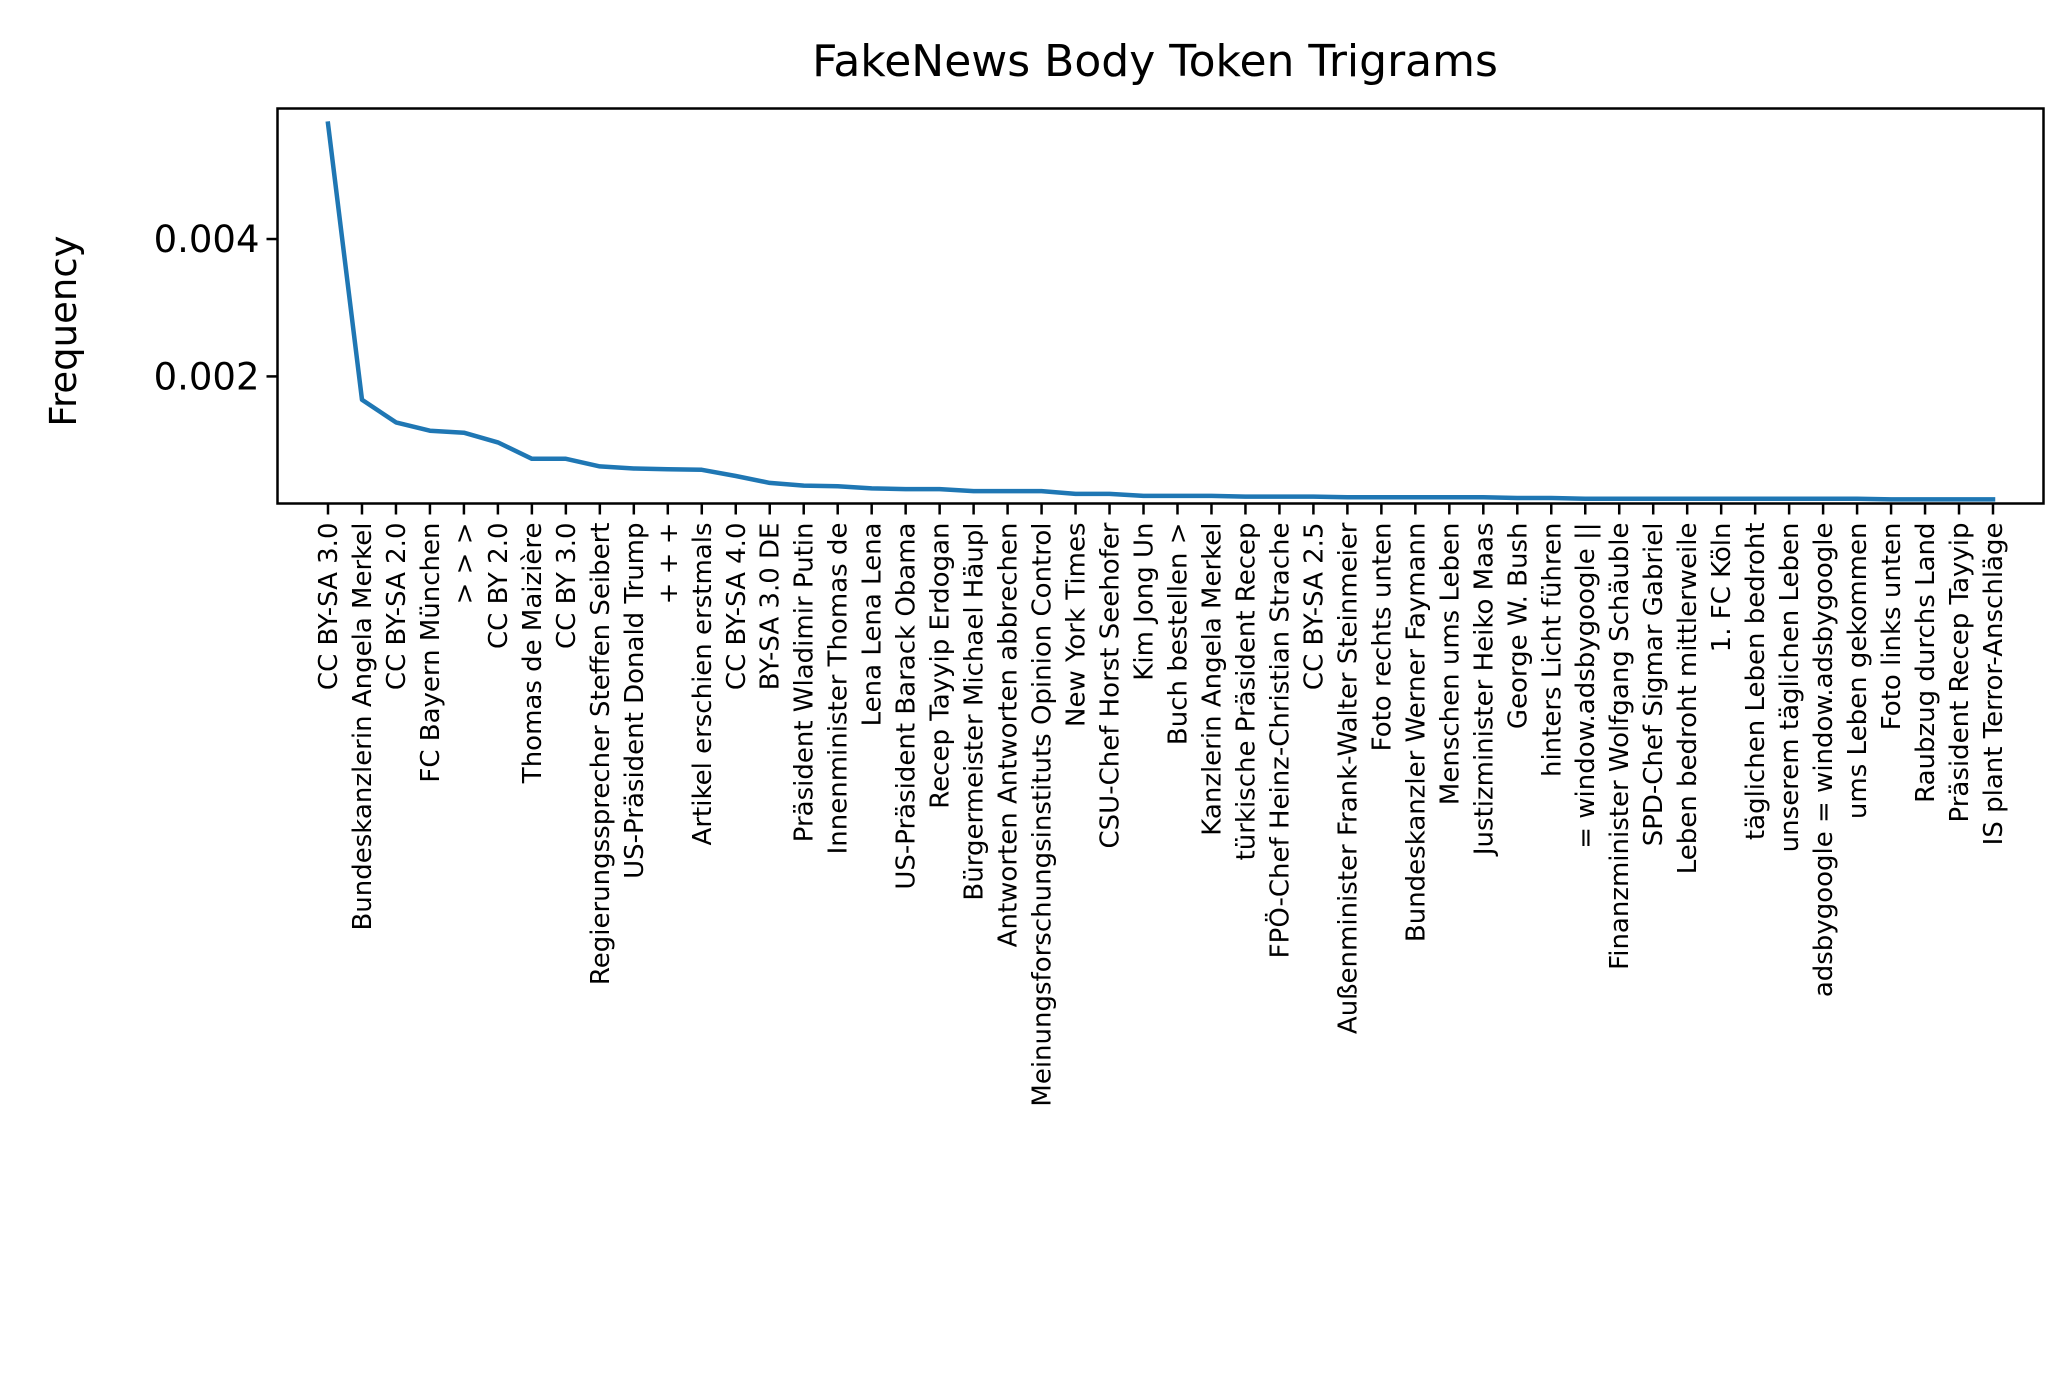 The width and height of the screenshot is (2065, 1374). What do you see at coordinates (1279, 741) in the screenshot?
I see `x-tick-label: FPÖ-Chef Heinz-Christian Strache` at bounding box center [1279, 741].